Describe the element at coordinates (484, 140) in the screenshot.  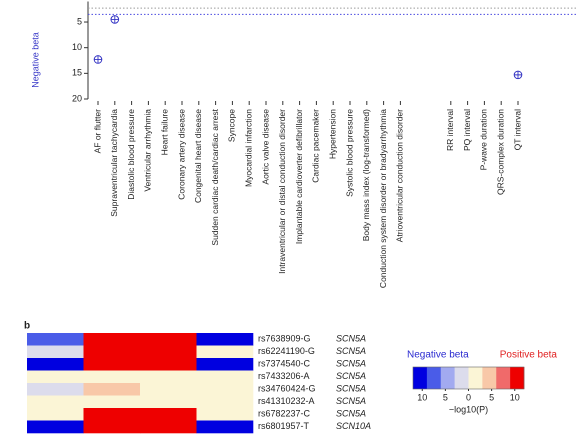
I see `x-tick-label: P-wave duration` at that location.